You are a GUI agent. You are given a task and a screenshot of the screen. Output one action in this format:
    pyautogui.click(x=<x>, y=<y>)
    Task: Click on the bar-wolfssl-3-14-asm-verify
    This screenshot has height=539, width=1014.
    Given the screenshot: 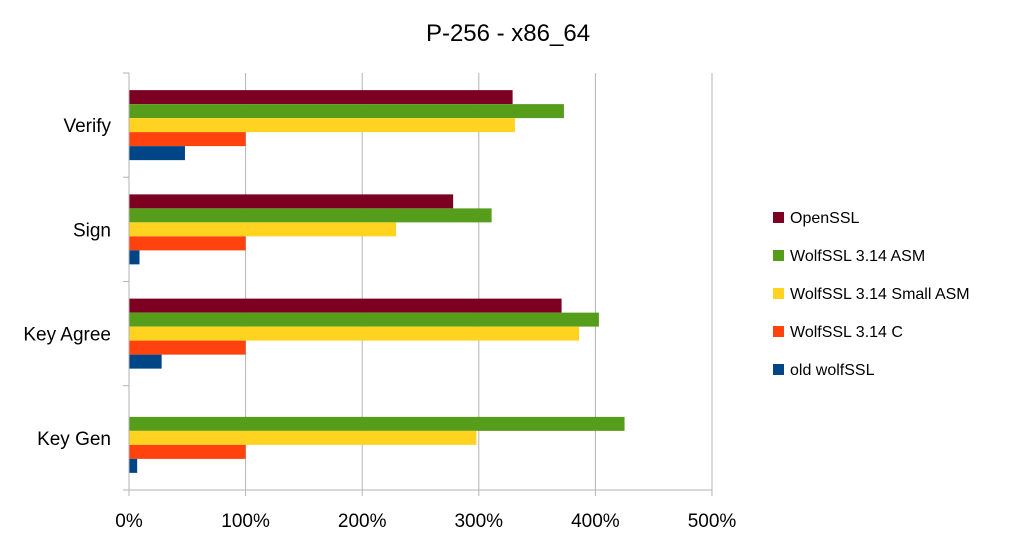 What is the action you would take?
    pyautogui.click(x=346, y=111)
    